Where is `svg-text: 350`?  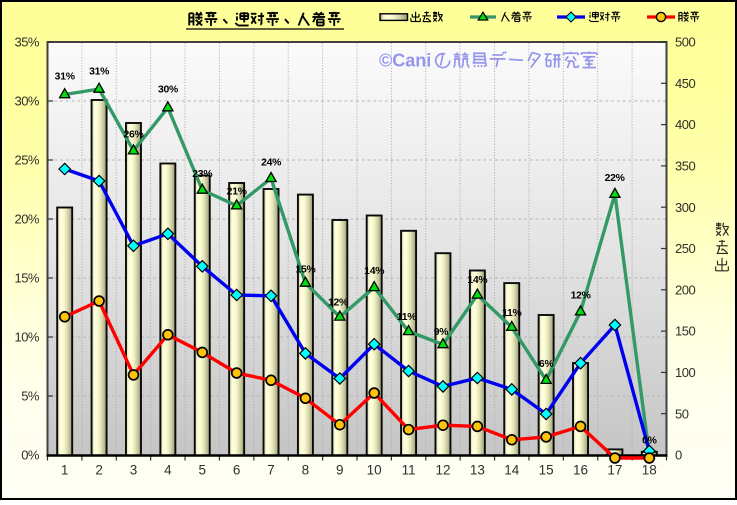 svg-text: 350 is located at coordinates (685, 166).